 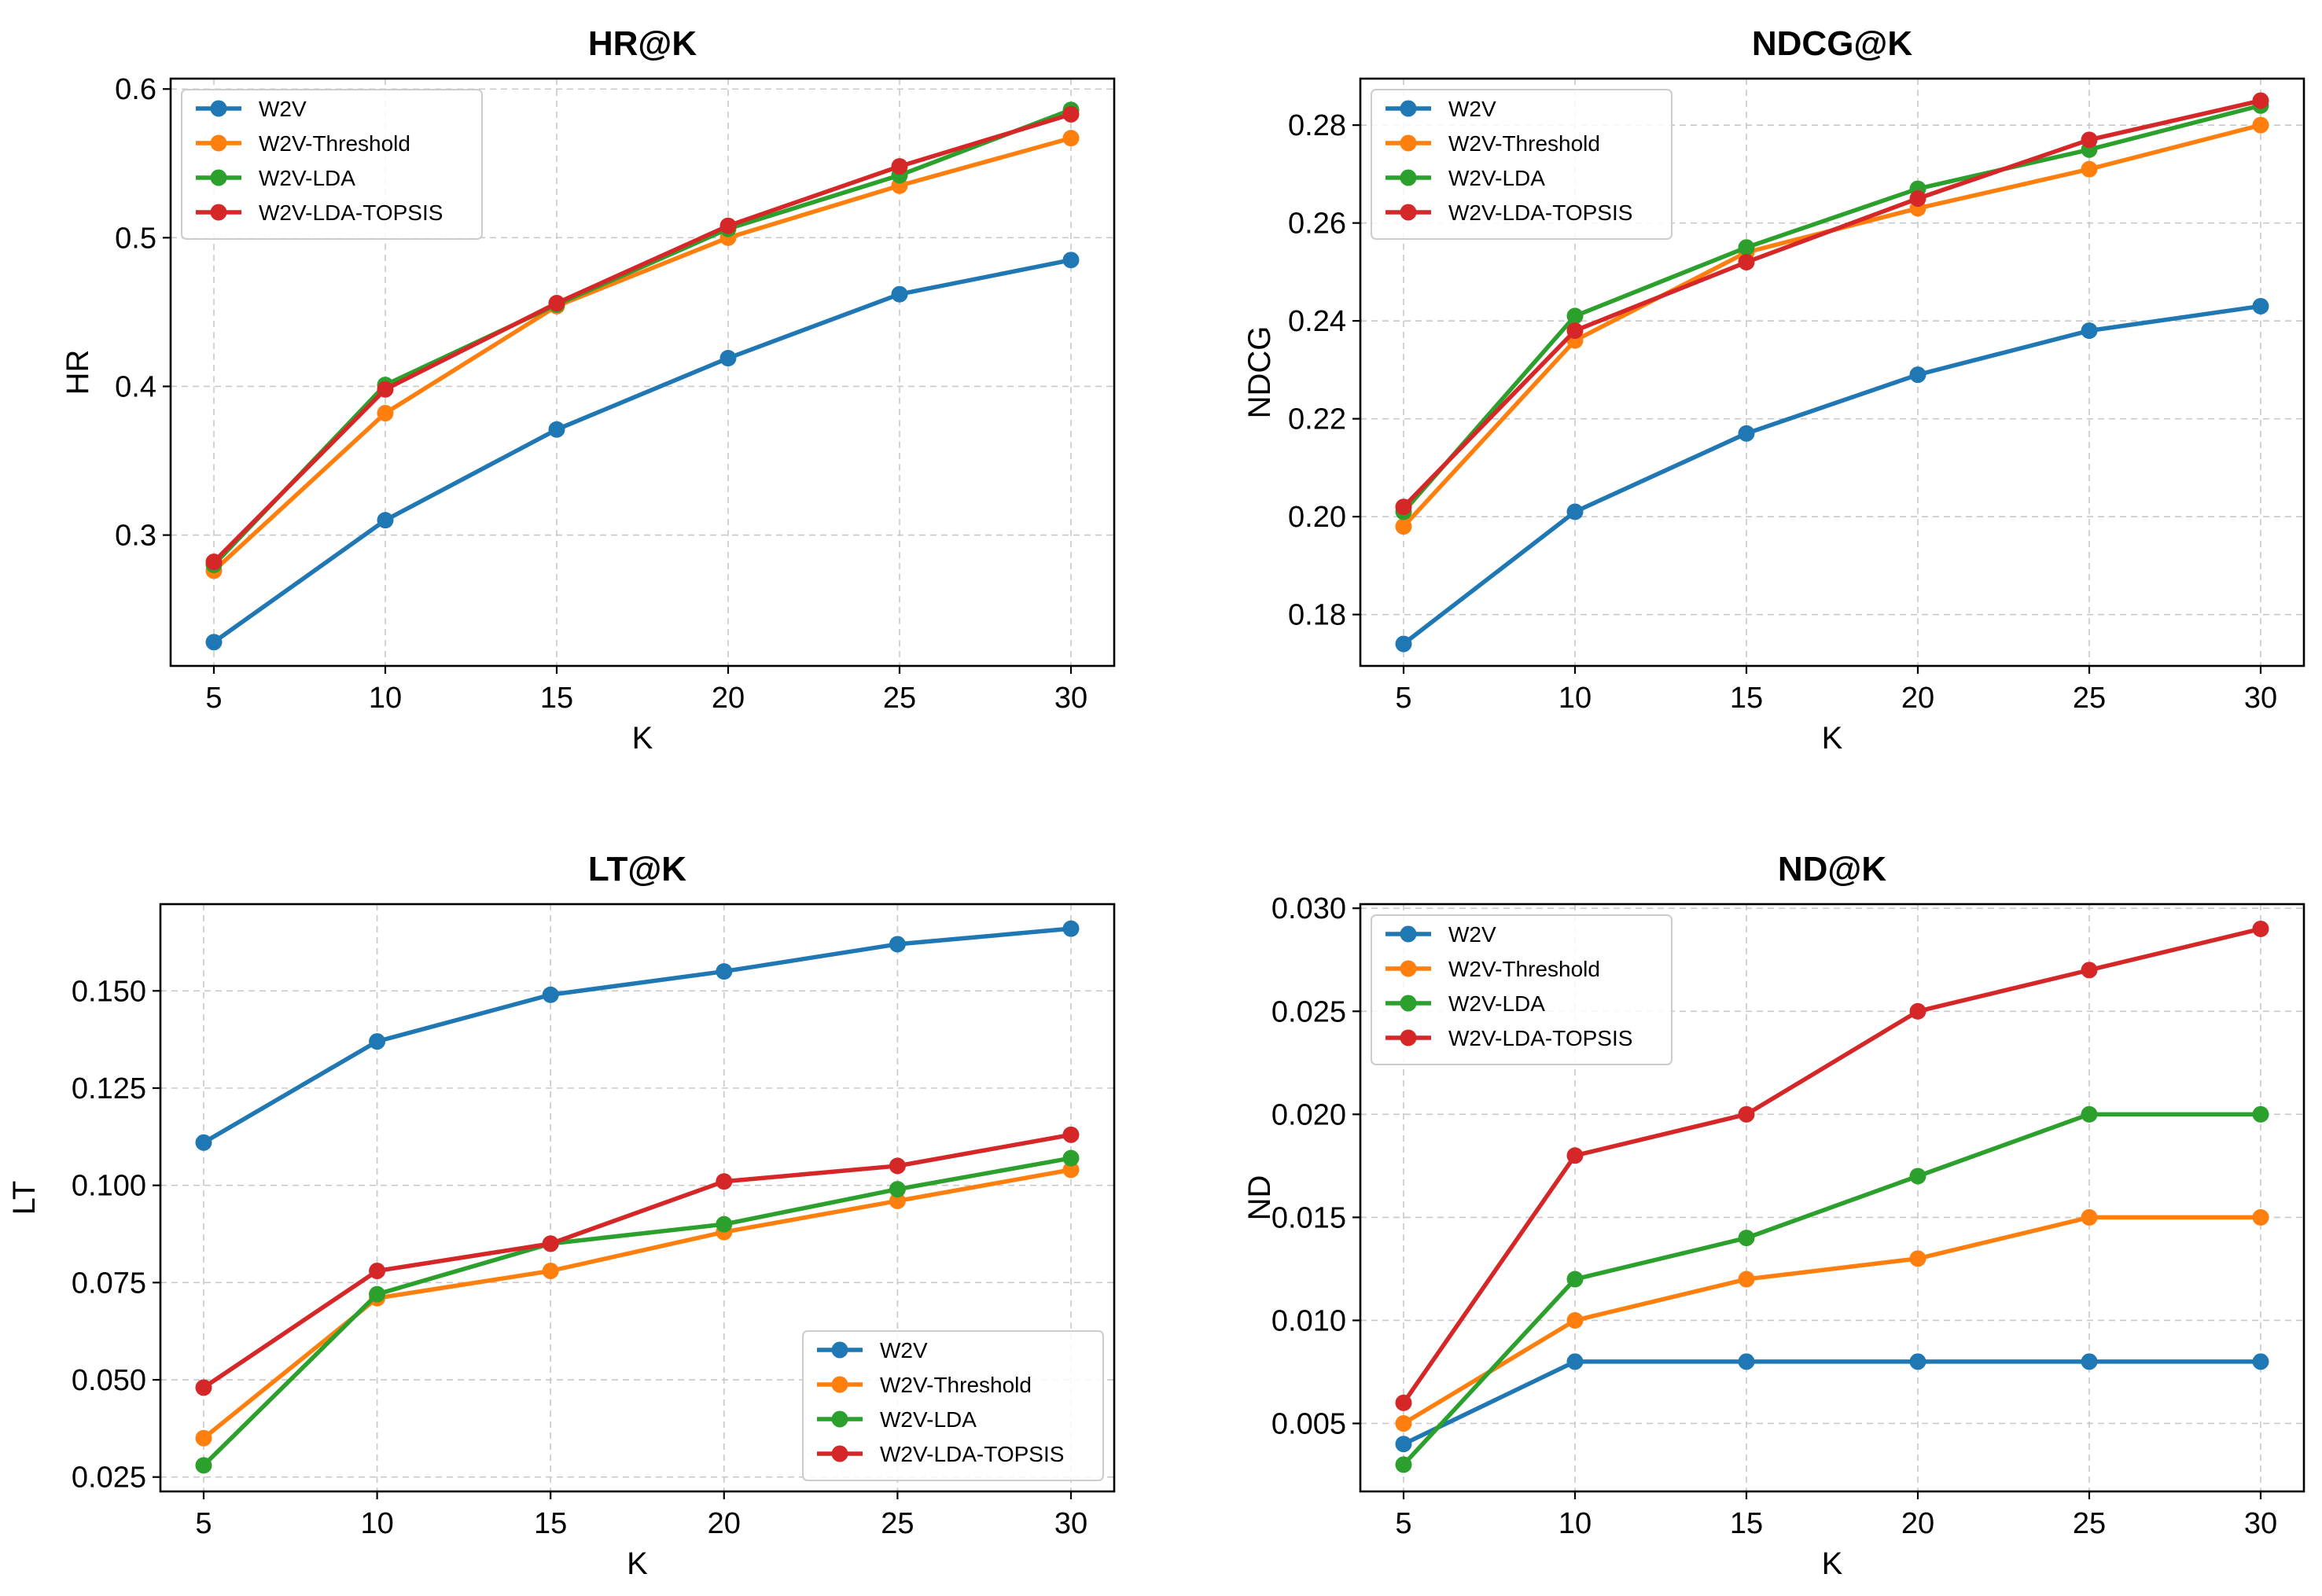 I want to click on y-tick-label: 0.4, so click(x=135, y=386).